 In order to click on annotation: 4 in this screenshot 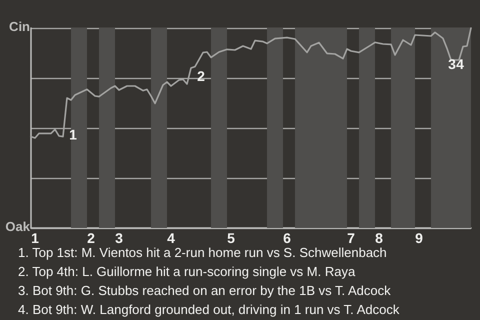, I will do `click(460, 64)`.